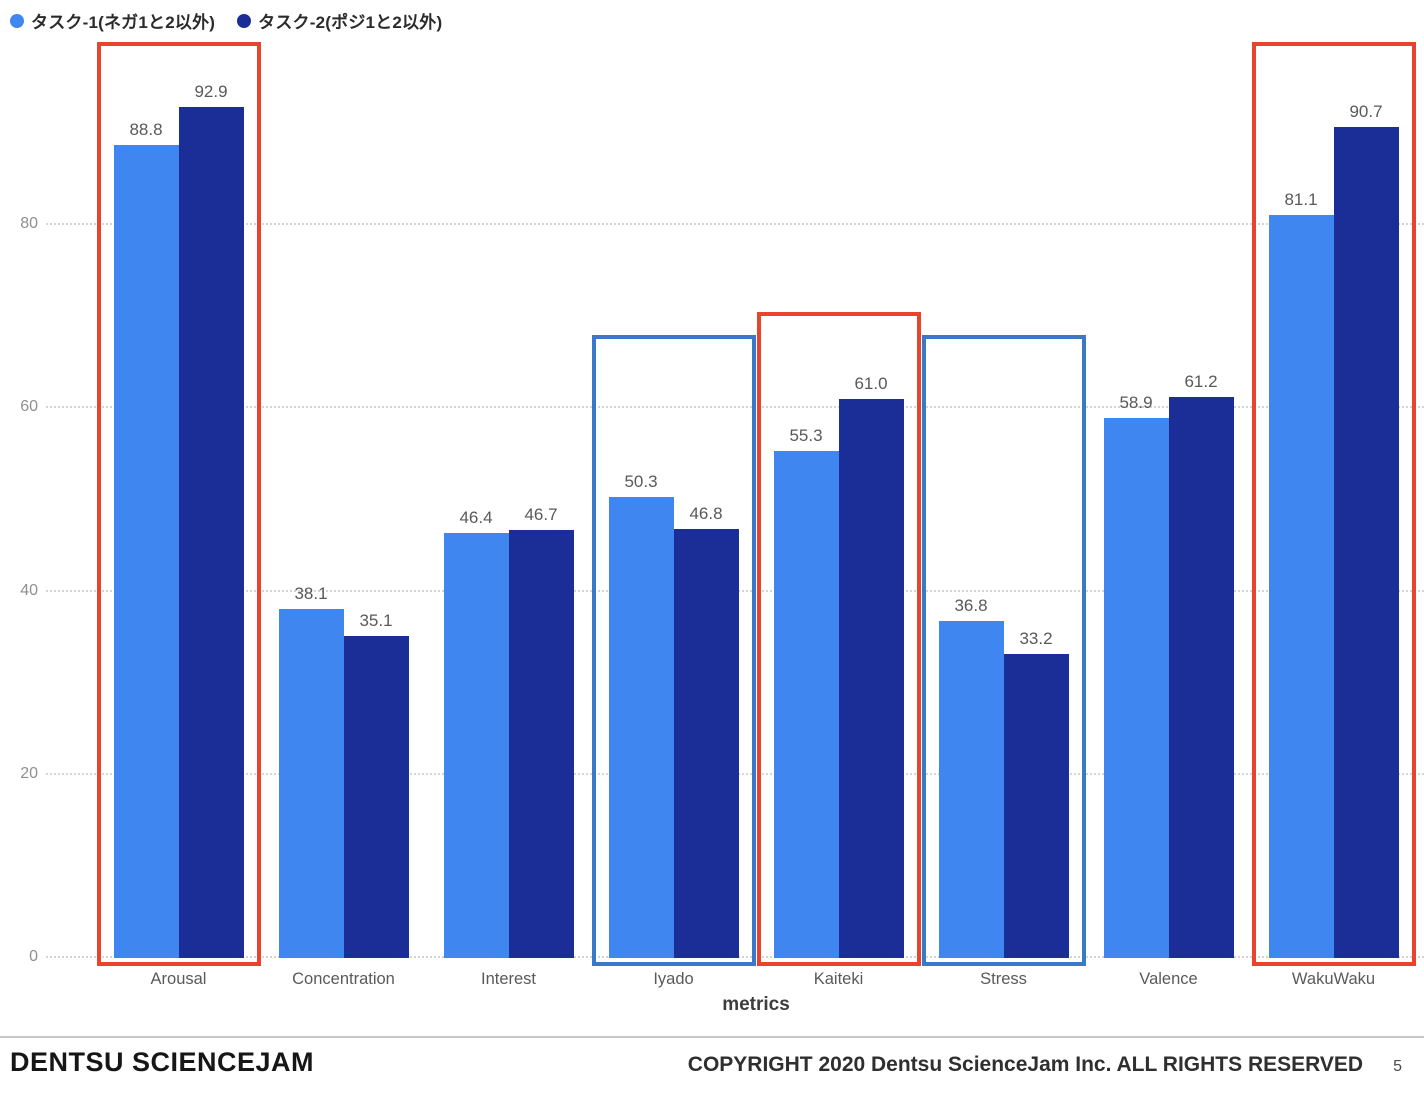 This screenshot has width=1424, height=1098. I want to click on x-axis-title: metrics, so click(756, 1004).